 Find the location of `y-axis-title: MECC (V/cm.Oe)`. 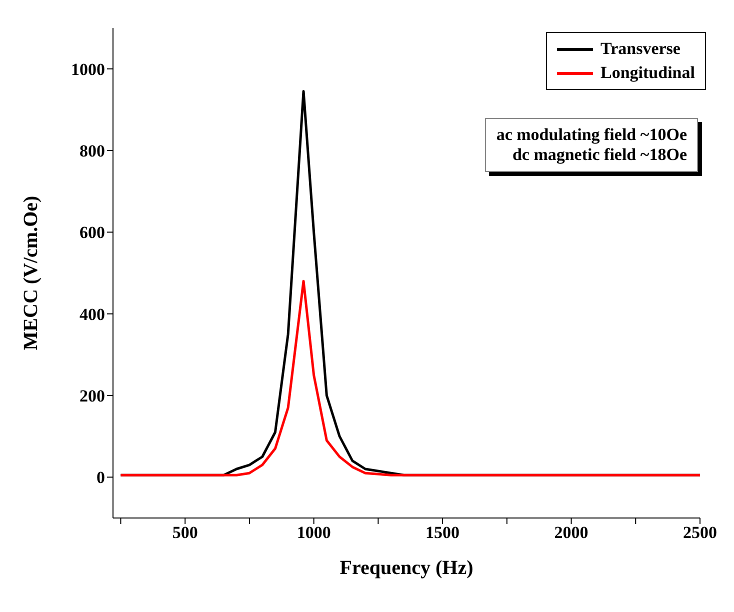

y-axis-title: MECC (V/cm.Oe) is located at coordinates (31, 273).